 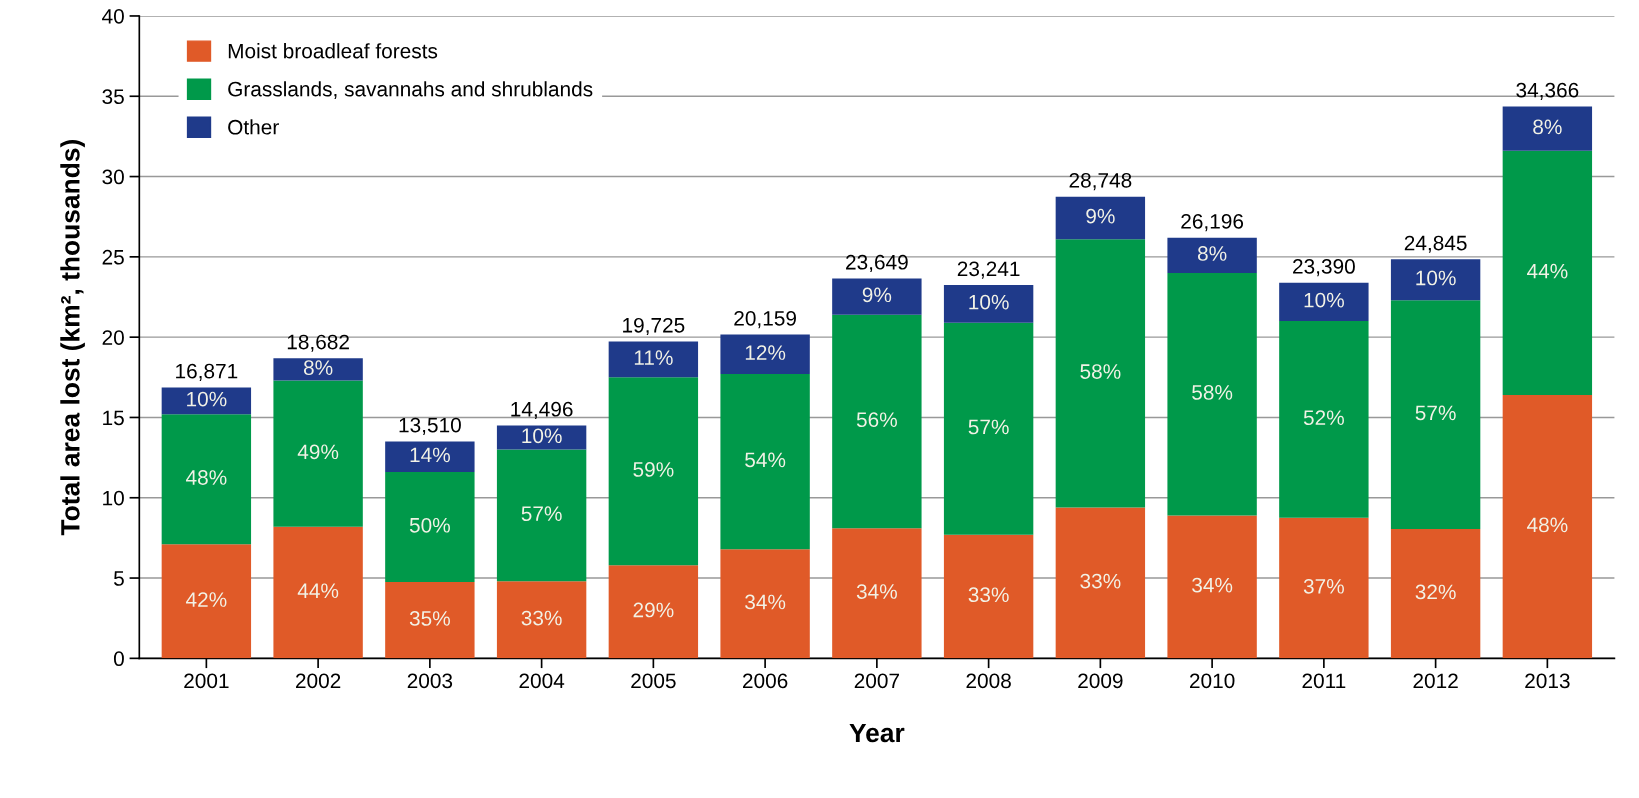 What do you see at coordinates (542, 681) in the screenshot?
I see `x-tick-label: 2004` at bounding box center [542, 681].